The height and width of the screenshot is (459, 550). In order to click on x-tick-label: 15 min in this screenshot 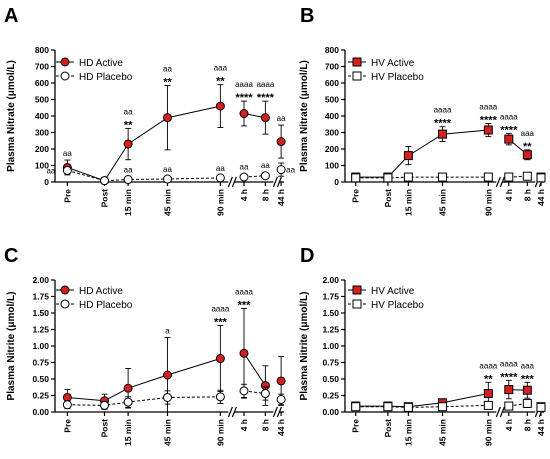, I will do `click(408, 202)`.